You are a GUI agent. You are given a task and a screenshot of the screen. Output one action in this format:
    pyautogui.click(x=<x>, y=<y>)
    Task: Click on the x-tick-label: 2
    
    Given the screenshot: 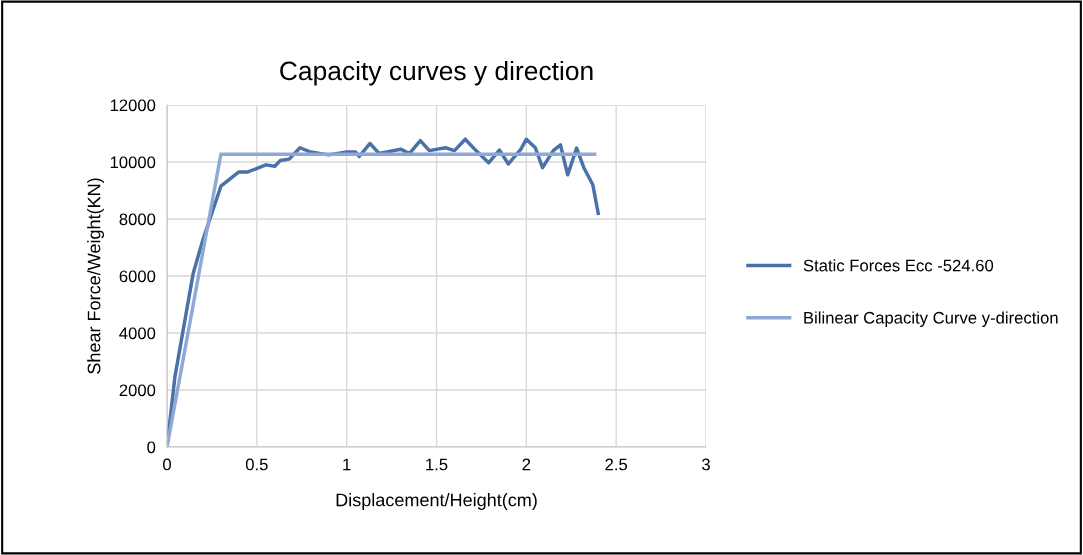 What is the action you would take?
    pyautogui.click(x=526, y=464)
    